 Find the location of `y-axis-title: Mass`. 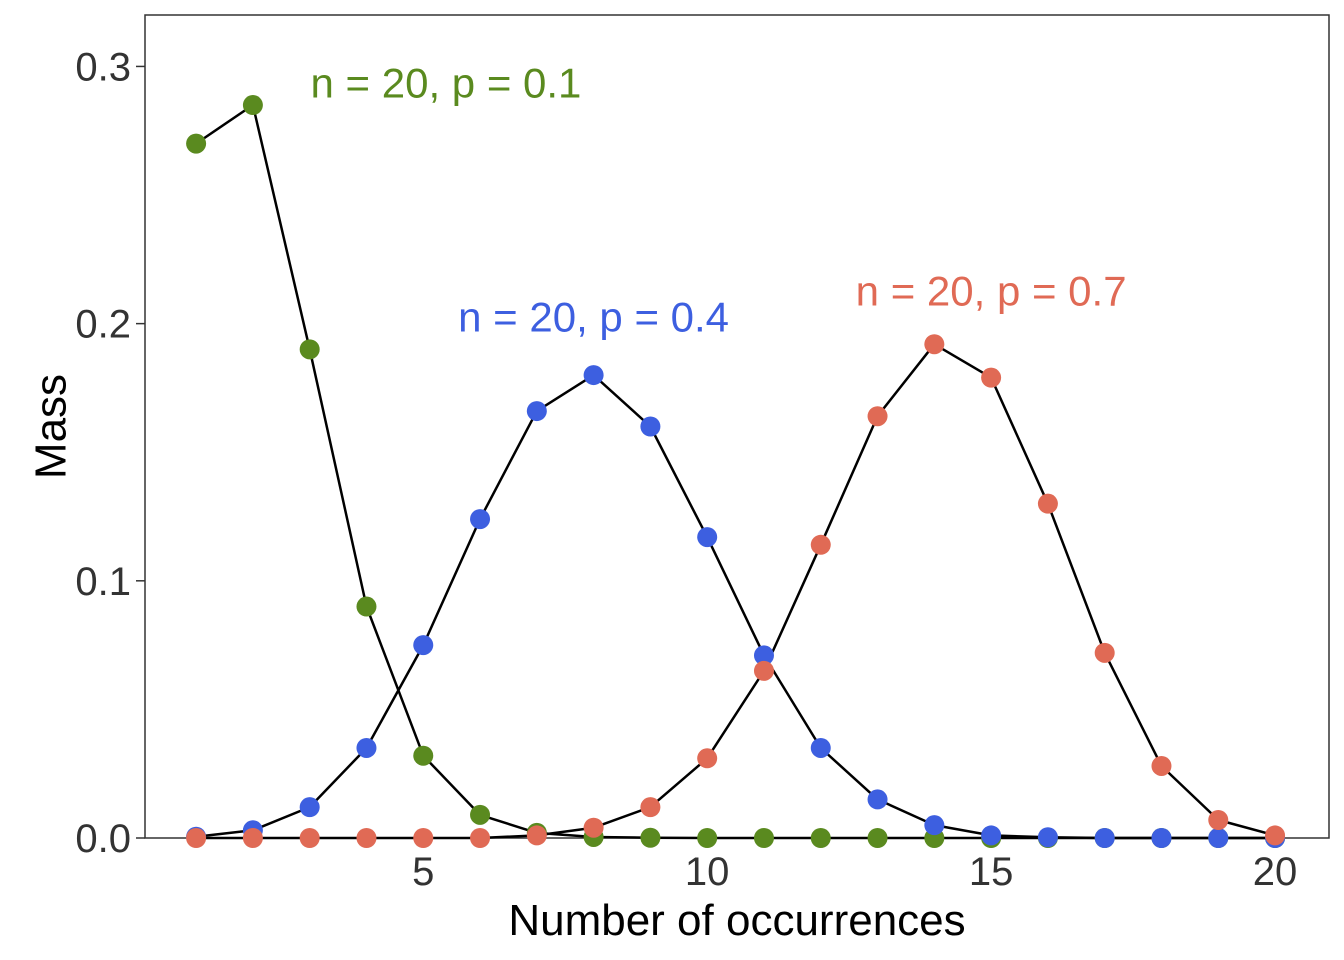

y-axis-title: Mass is located at coordinates (50, 426).